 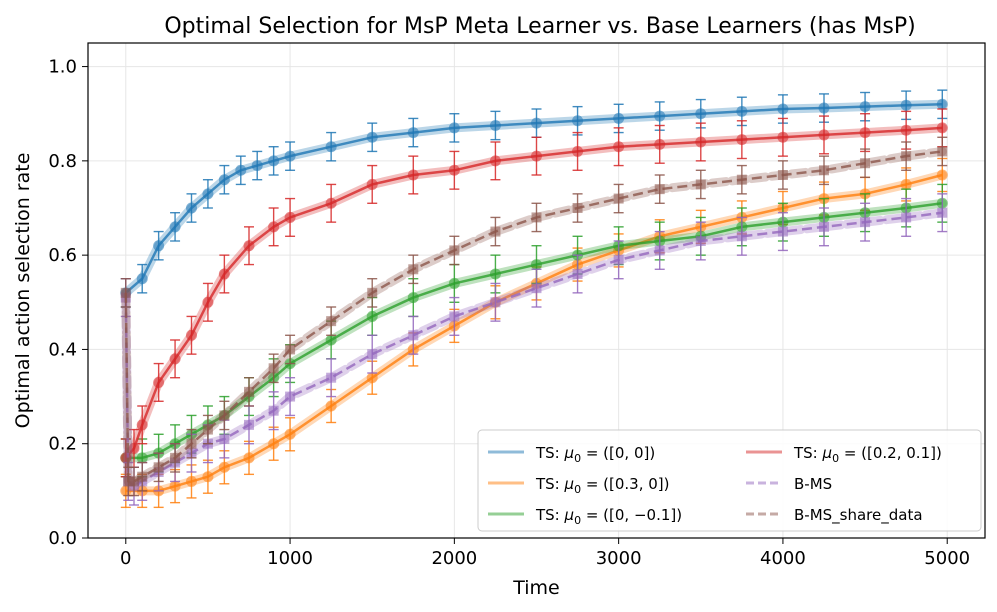 What do you see at coordinates (608, 516) in the screenshot?
I see `legend-label: TS: μ0 = ([0, −0.1])` at bounding box center [608, 516].